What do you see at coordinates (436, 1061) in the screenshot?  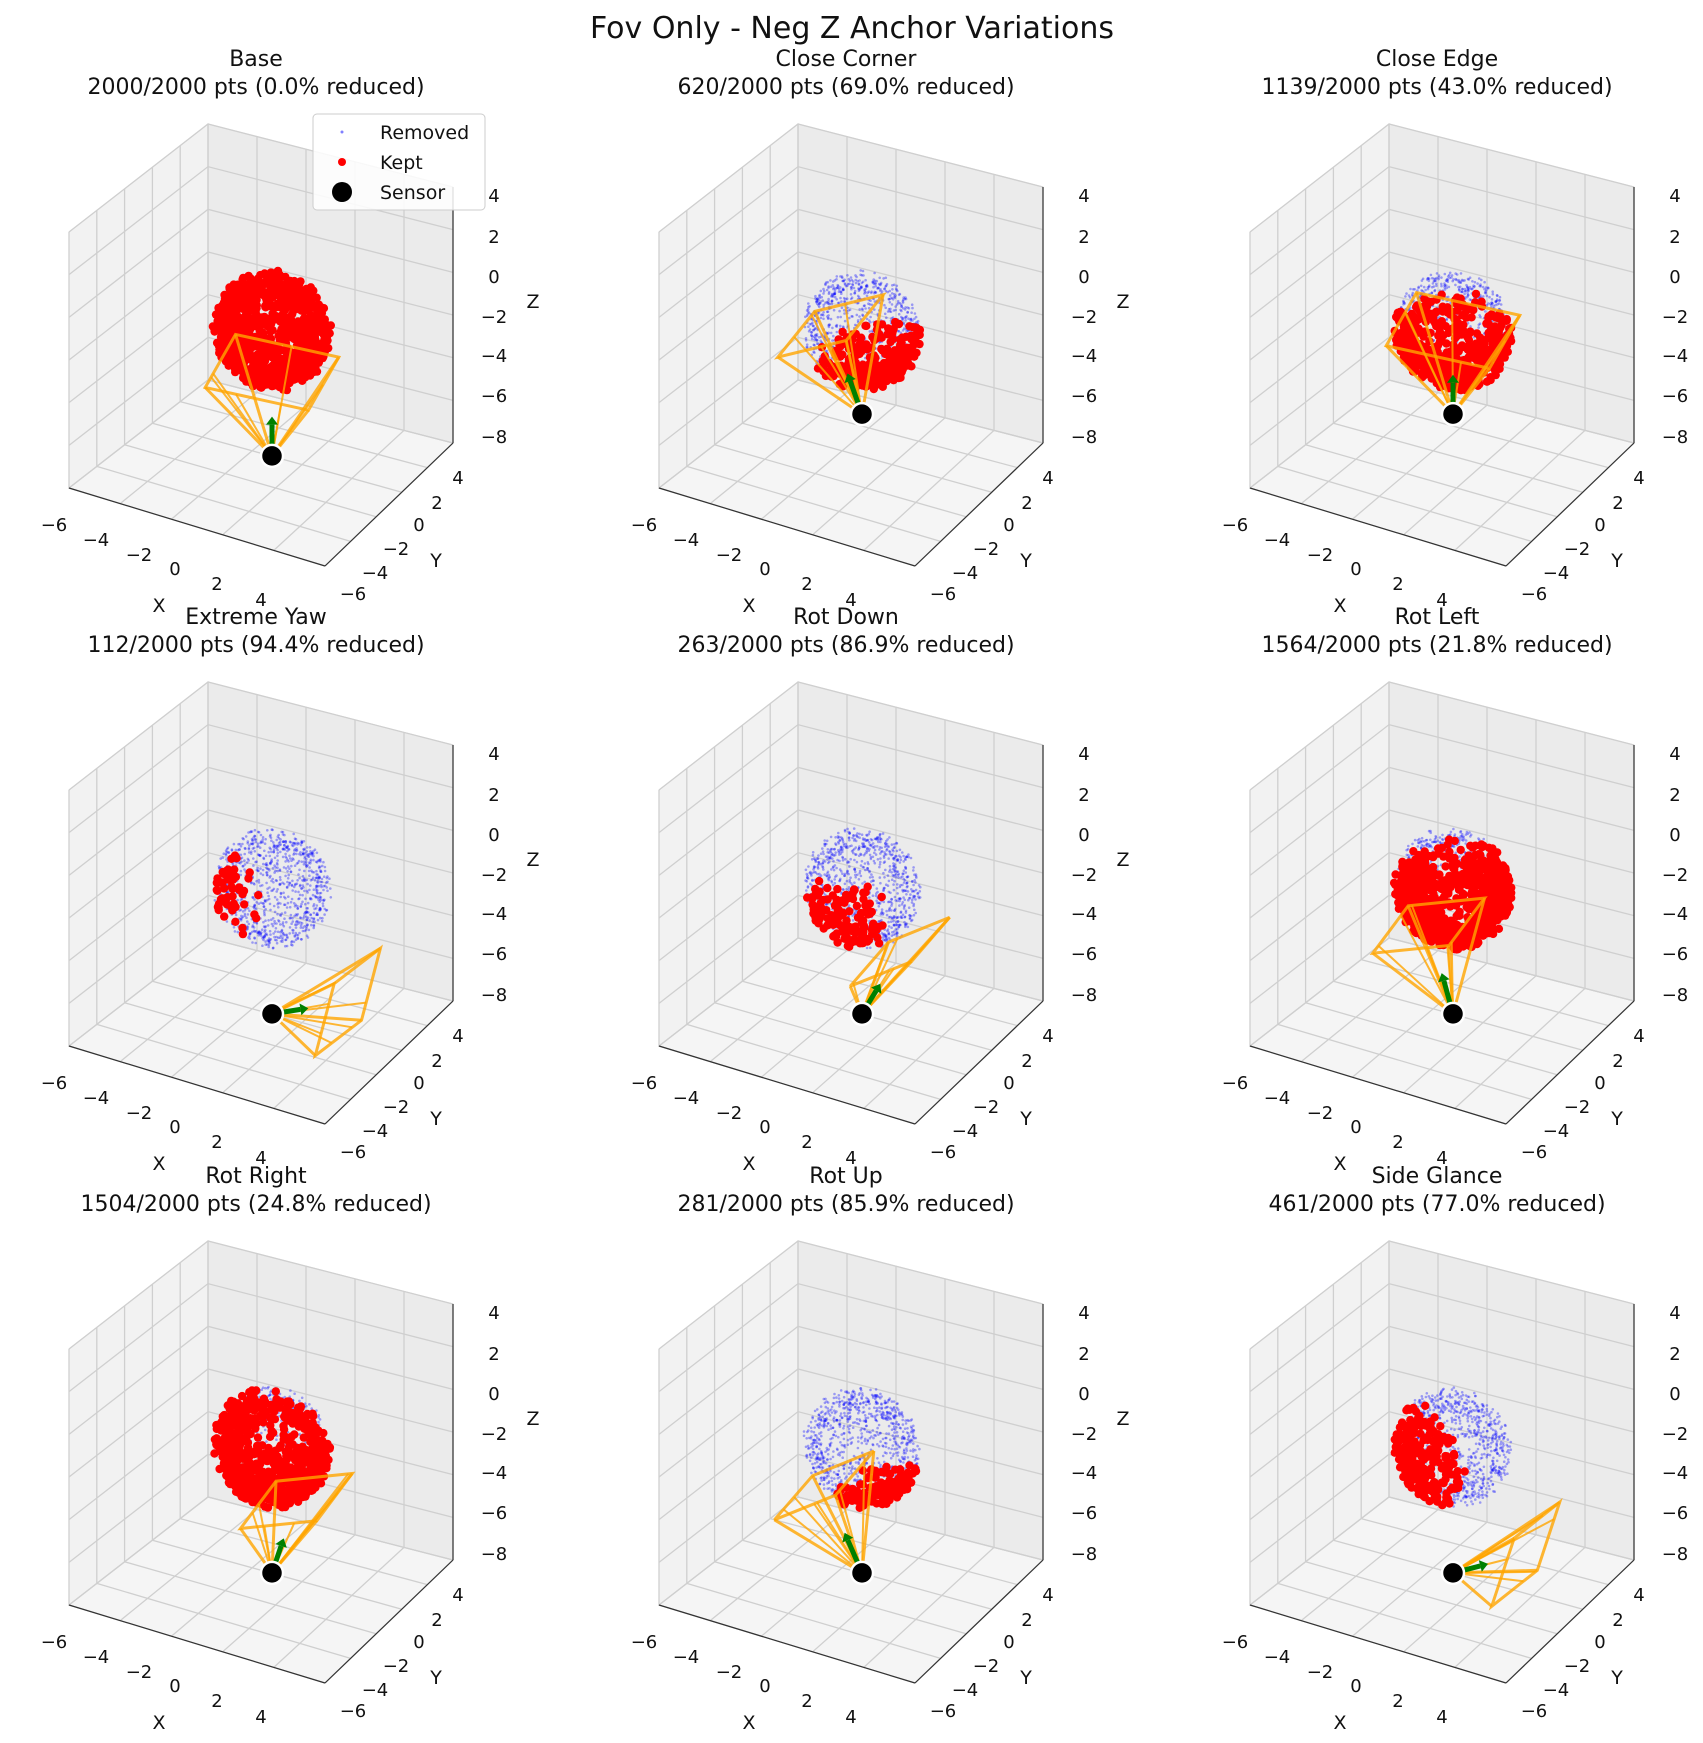 I see `y-tick-label: 2` at bounding box center [436, 1061].